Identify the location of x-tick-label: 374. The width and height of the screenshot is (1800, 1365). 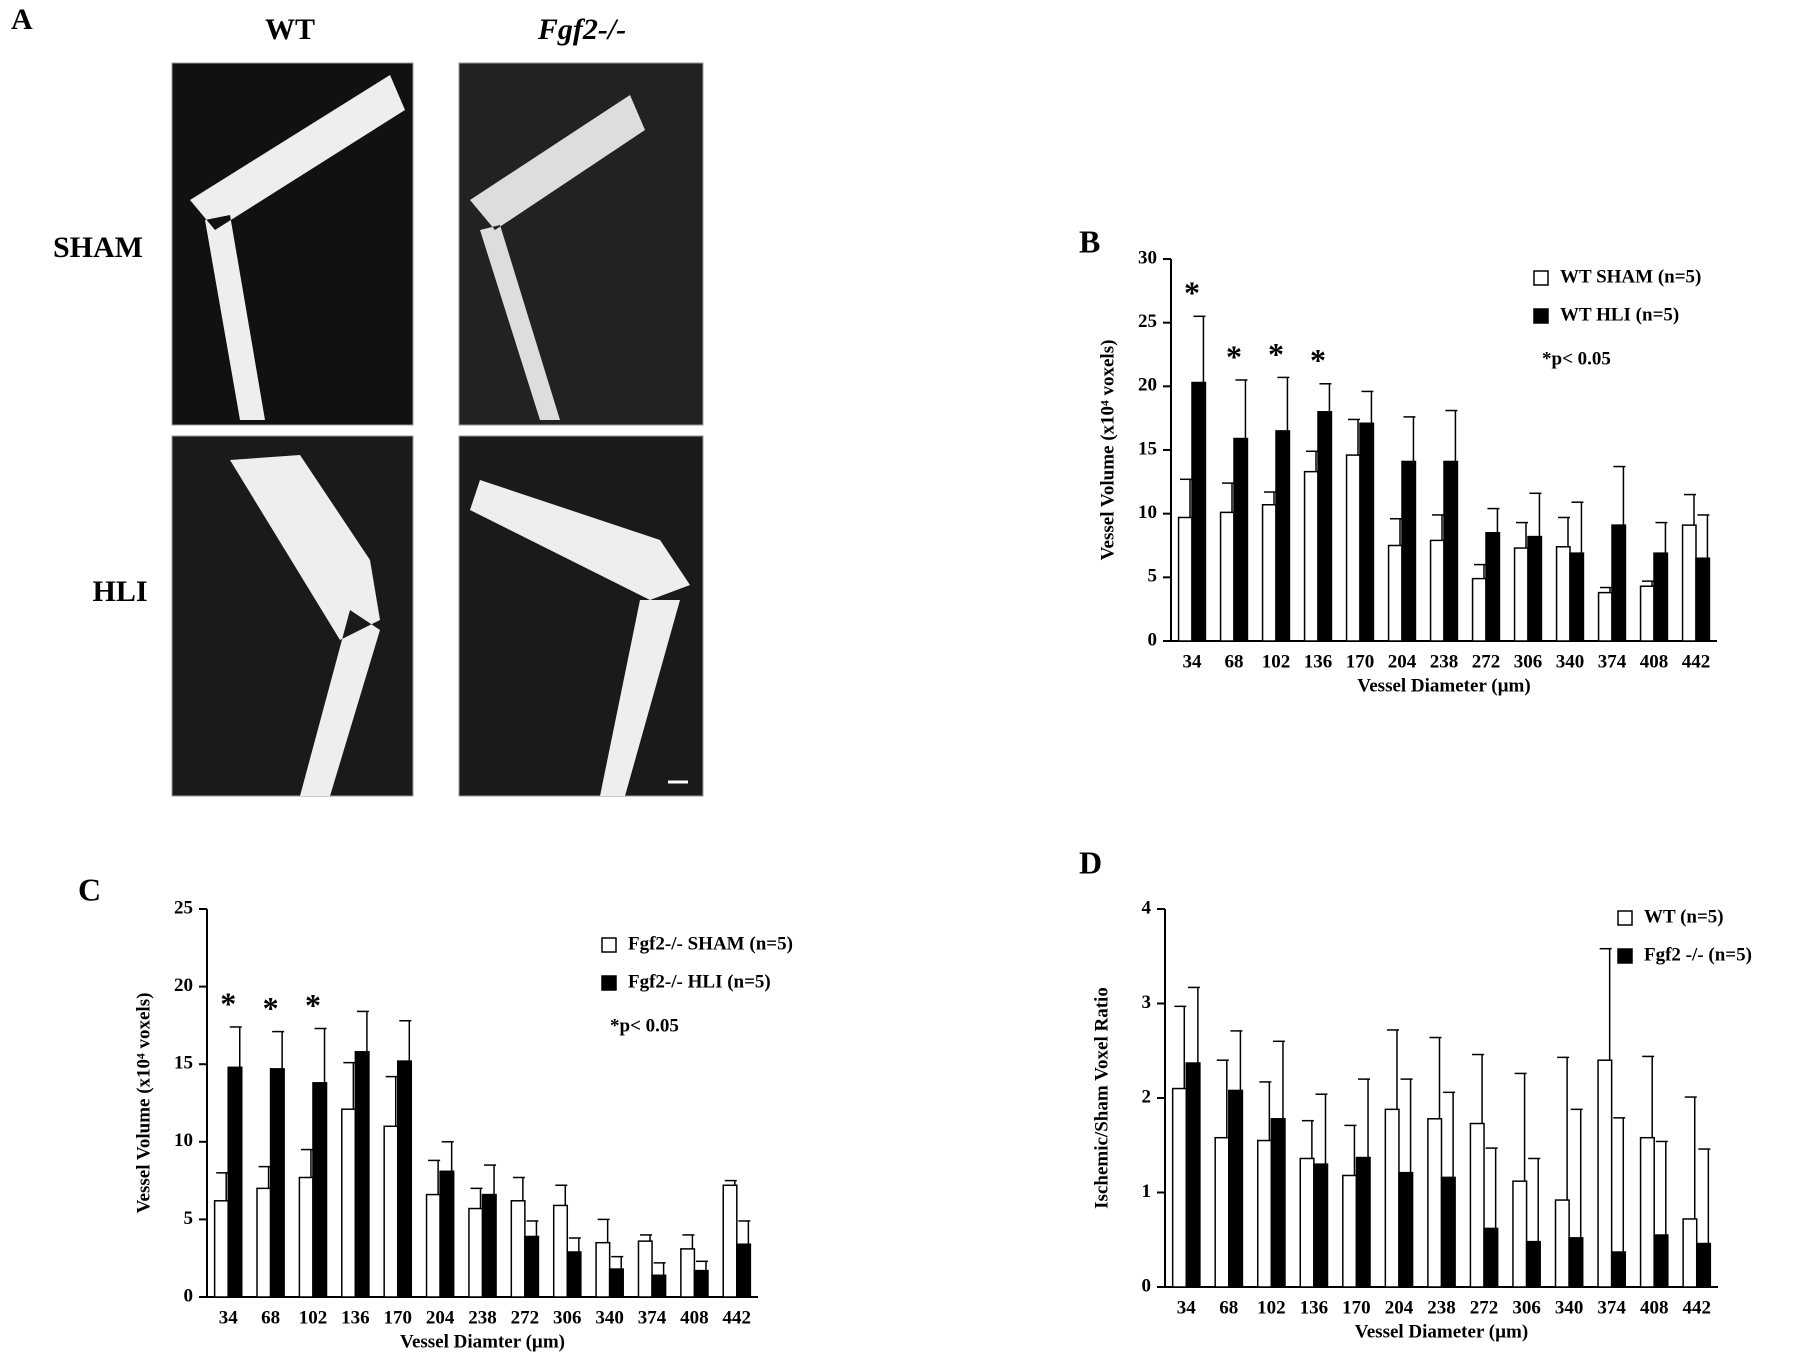
(1611, 1307).